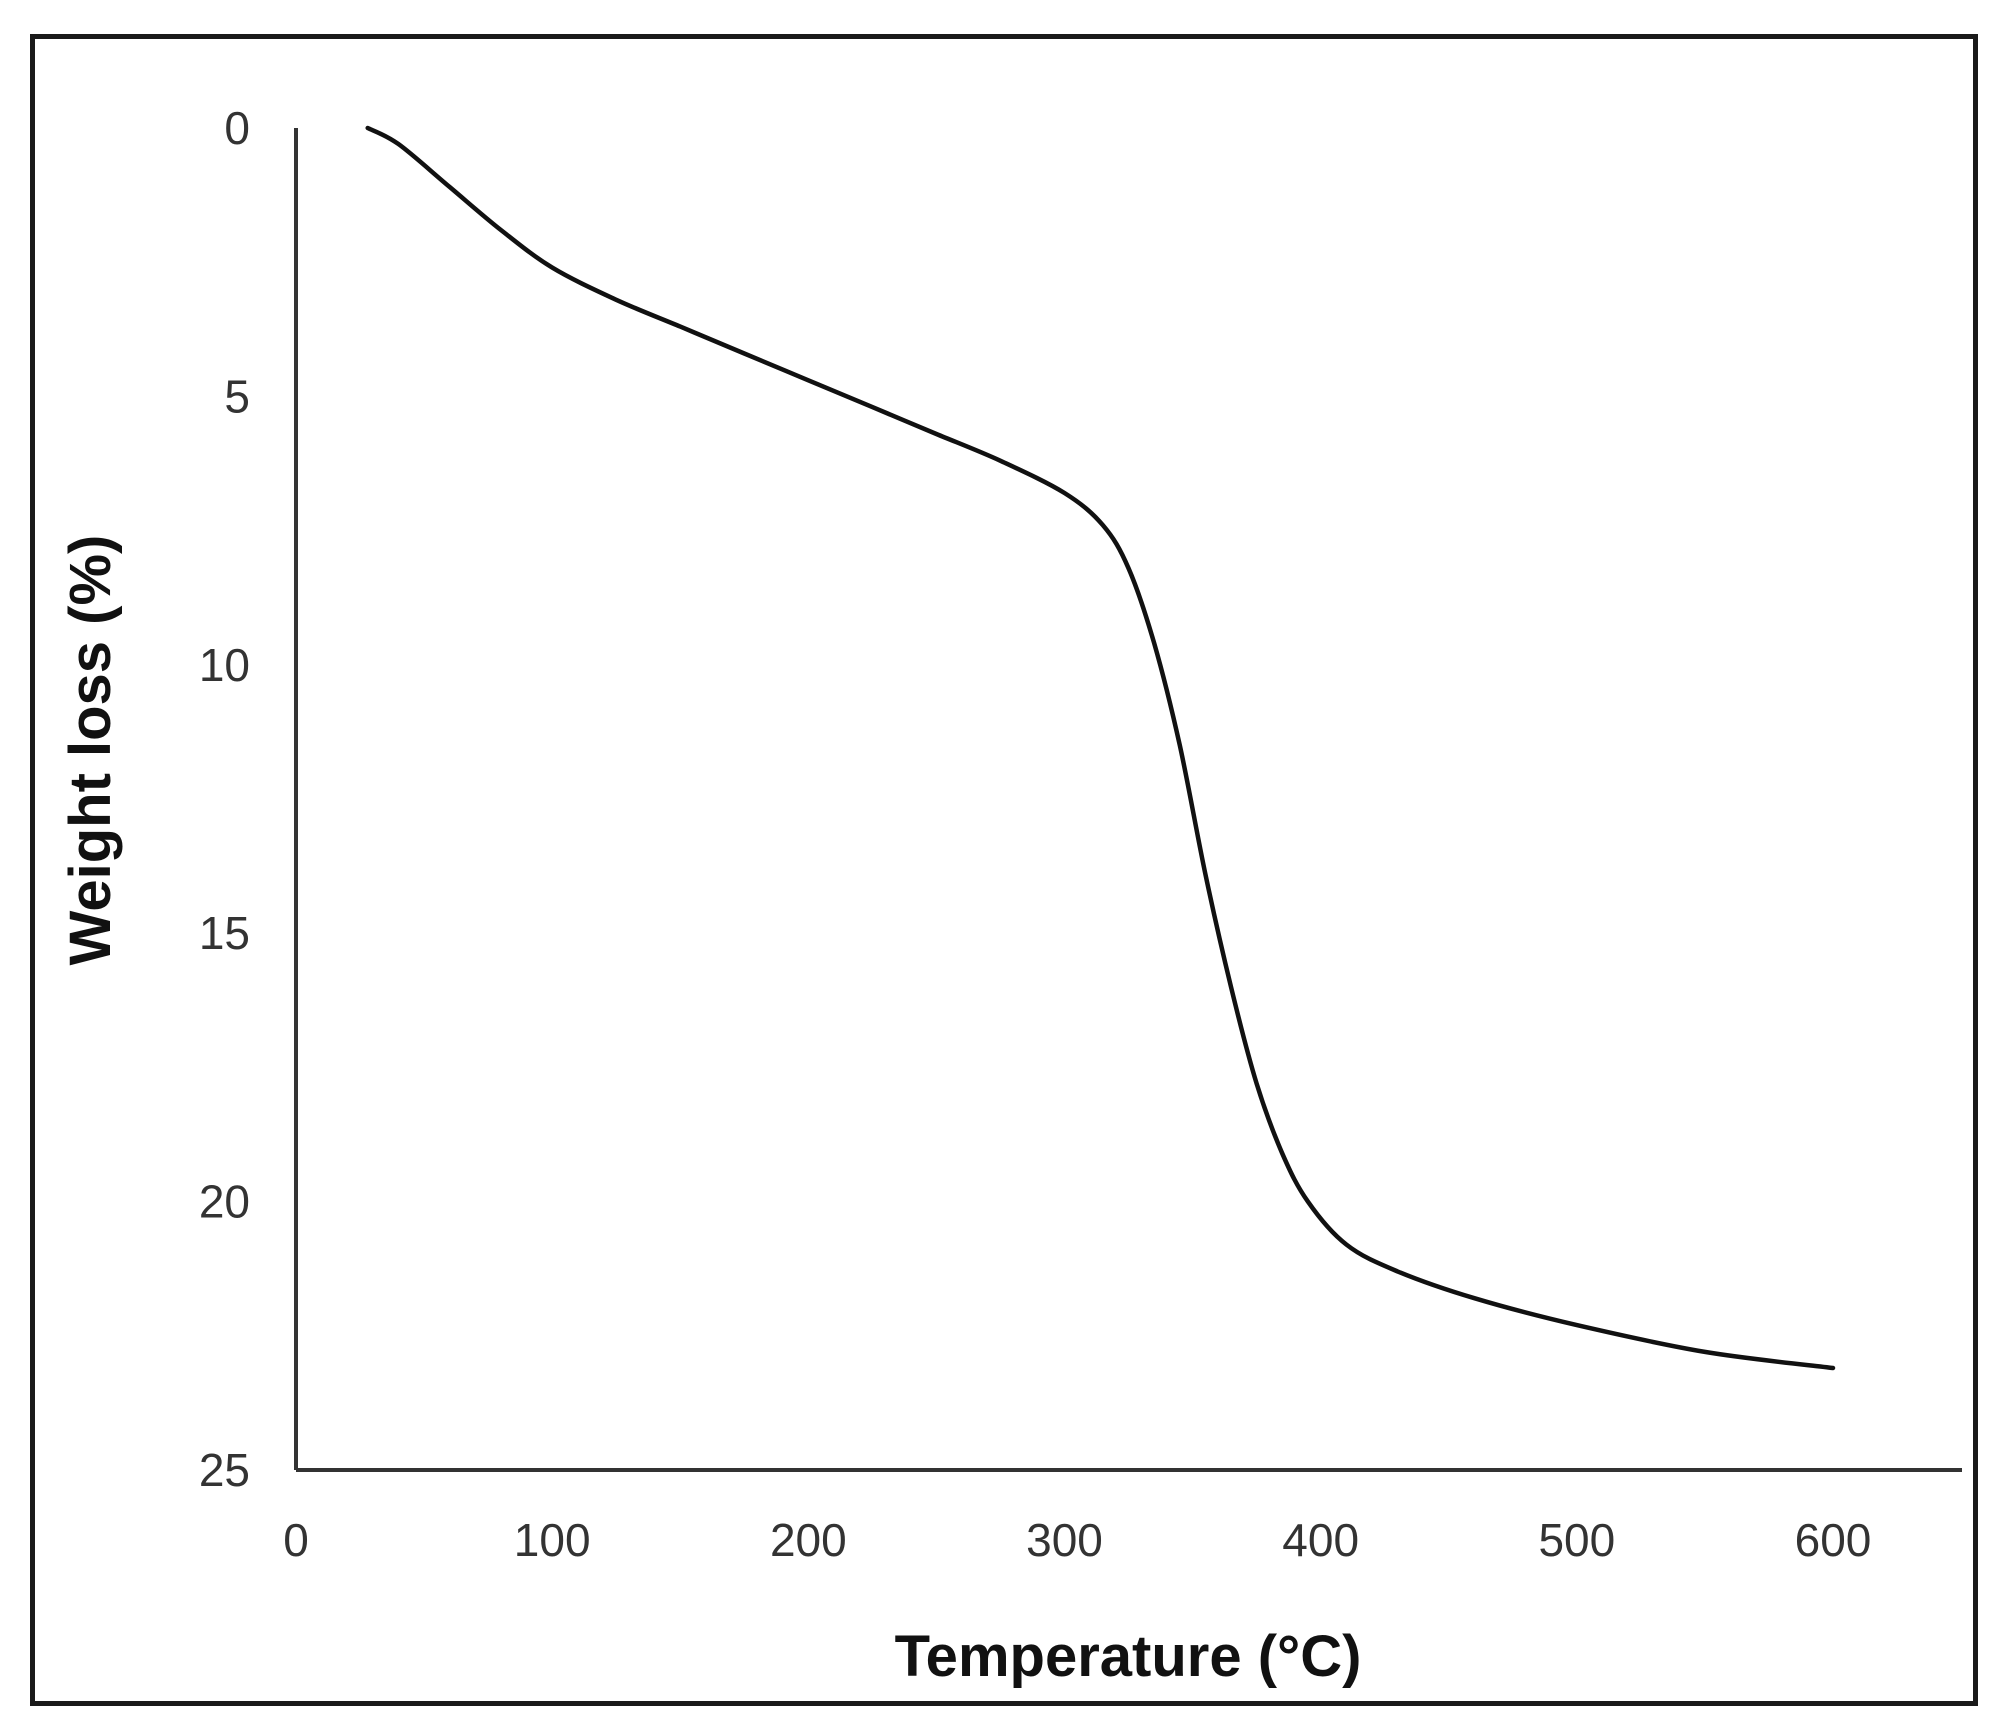  What do you see at coordinates (224, 933) in the screenshot?
I see `y-tick-label: 15` at bounding box center [224, 933].